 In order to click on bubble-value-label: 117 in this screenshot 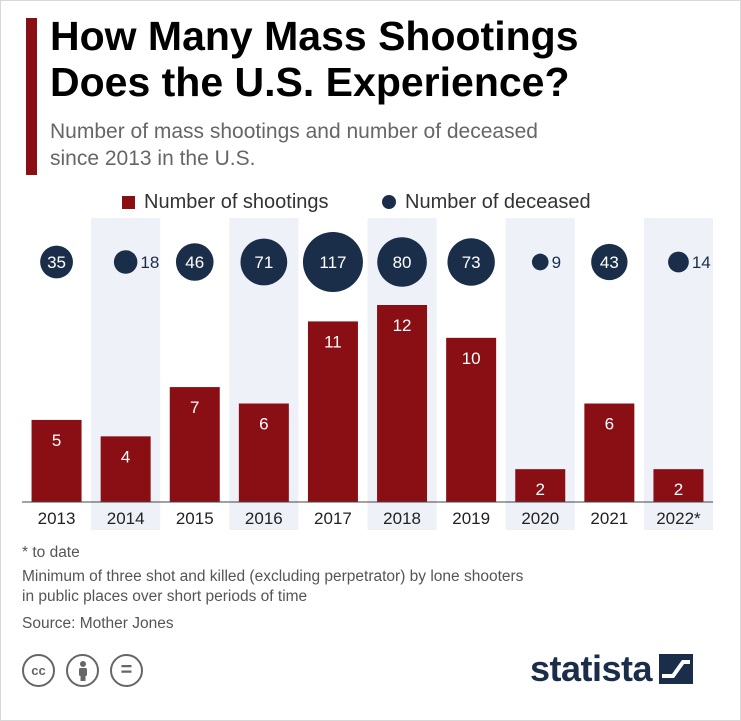, I will do `click(332, 262)`.